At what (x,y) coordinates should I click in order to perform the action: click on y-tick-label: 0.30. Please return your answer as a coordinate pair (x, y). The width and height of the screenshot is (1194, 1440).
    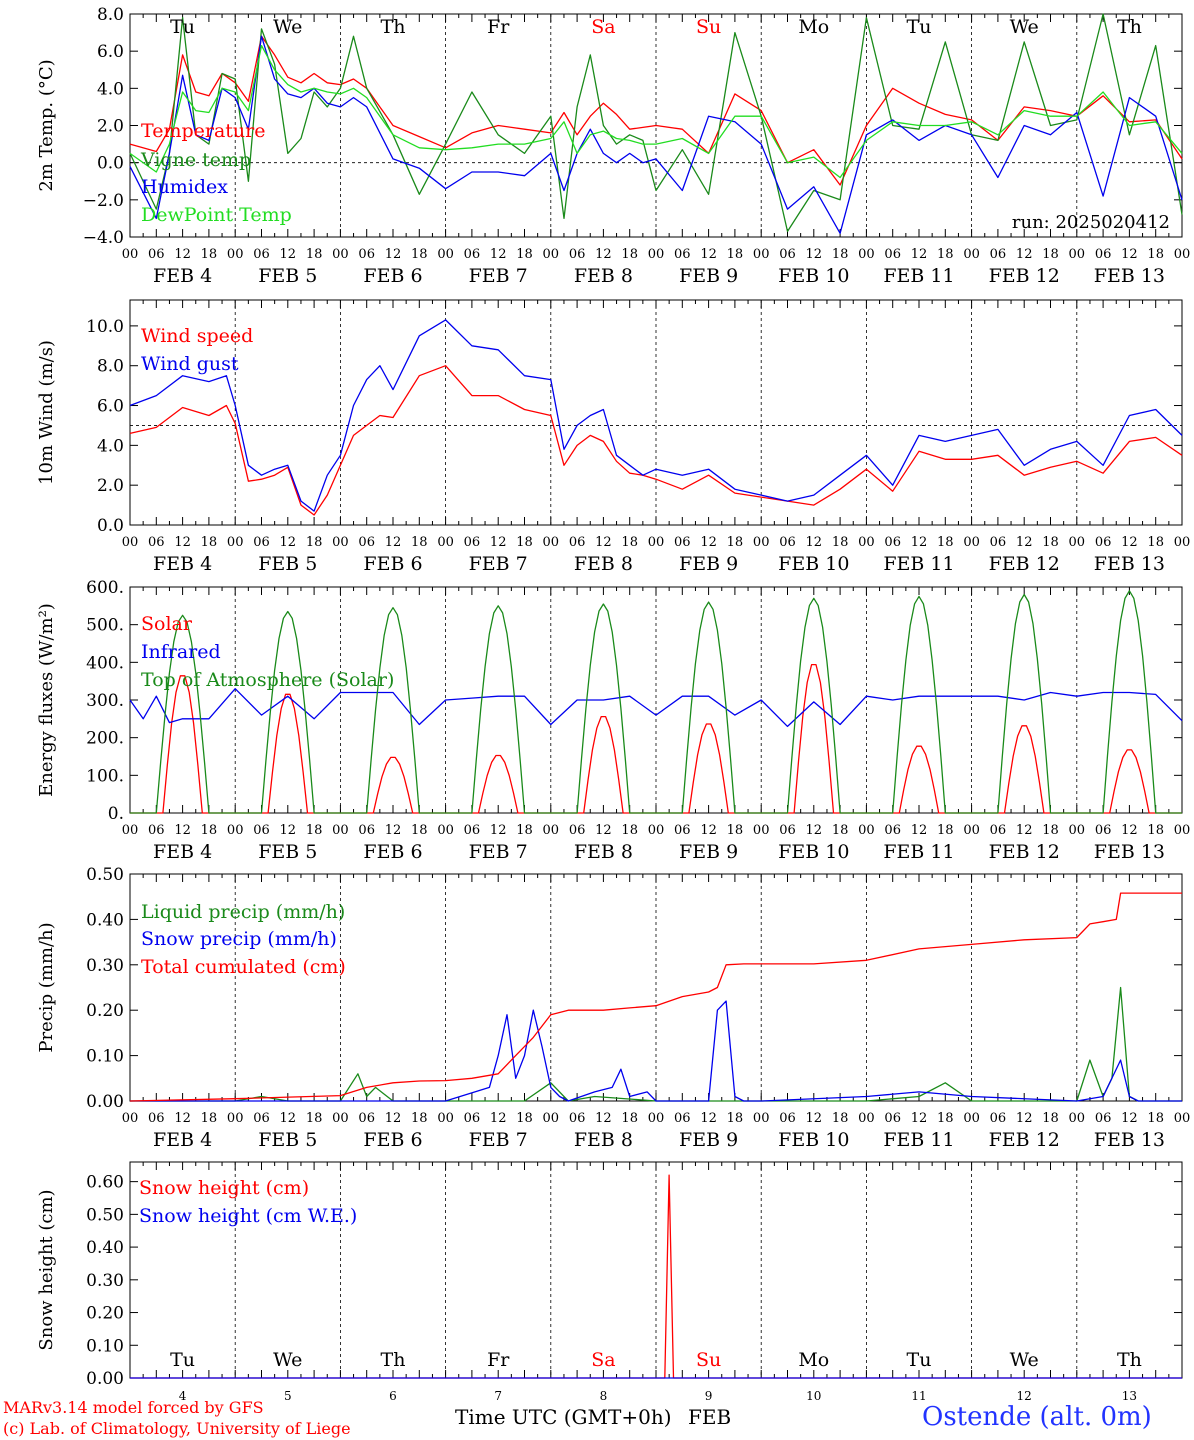
    Looking at the image, I should click on (105, 966).